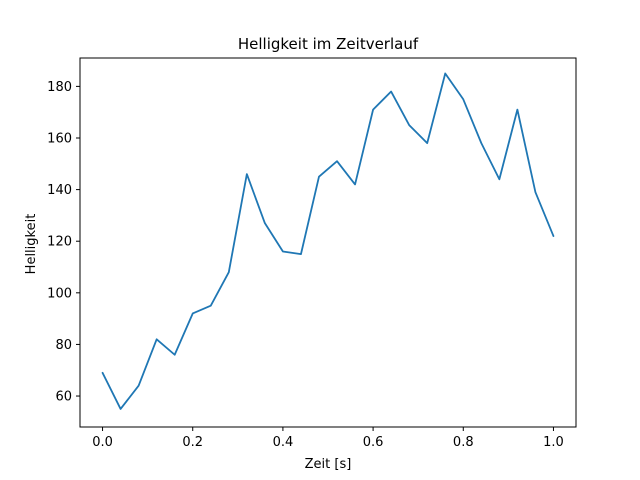 Image resolution: width=640 pixels, height=480 pixels. I want to click on chart-title: Helligkeit im Zeitverlauf, so click(328, 44).